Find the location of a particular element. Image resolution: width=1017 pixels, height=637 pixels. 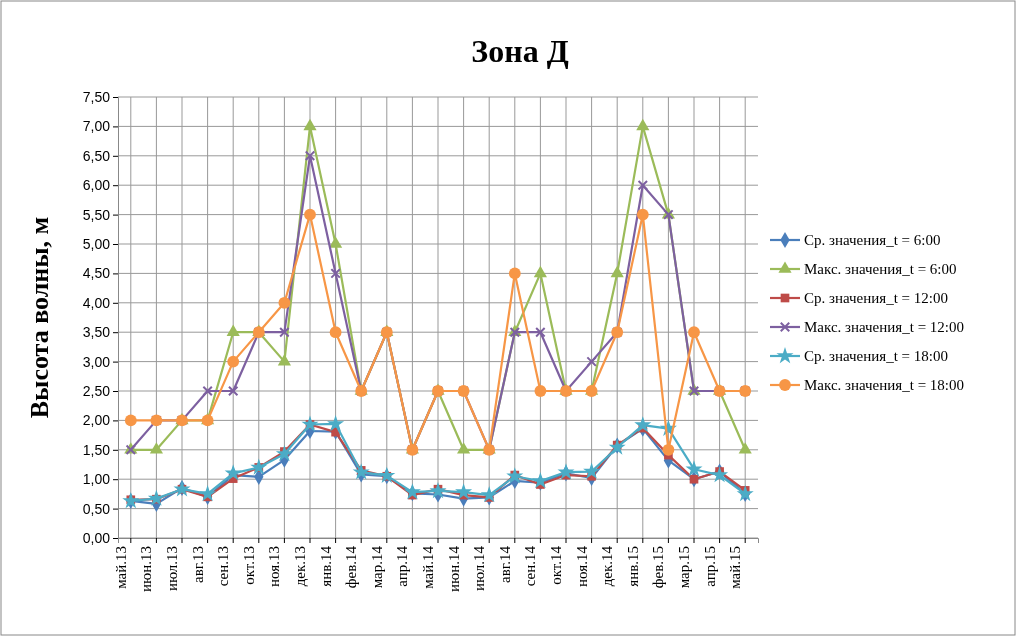

x-tick-label: май.14 is located at coordinates (428, 567).